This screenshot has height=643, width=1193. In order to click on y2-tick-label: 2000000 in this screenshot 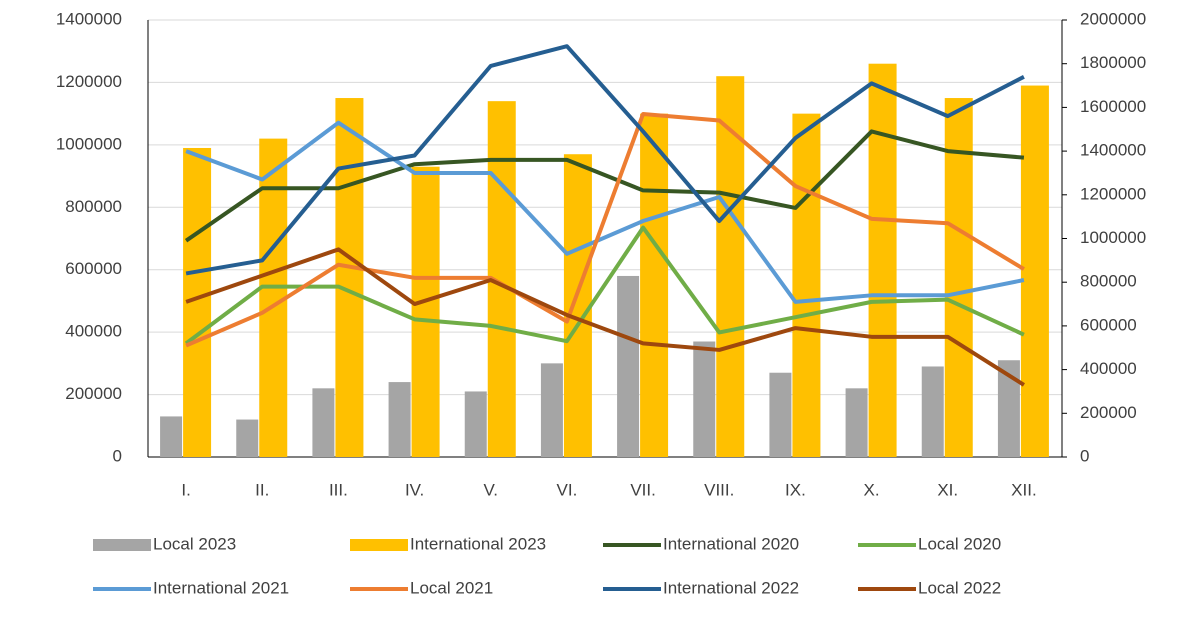, I will do `click(1113, 18)`.